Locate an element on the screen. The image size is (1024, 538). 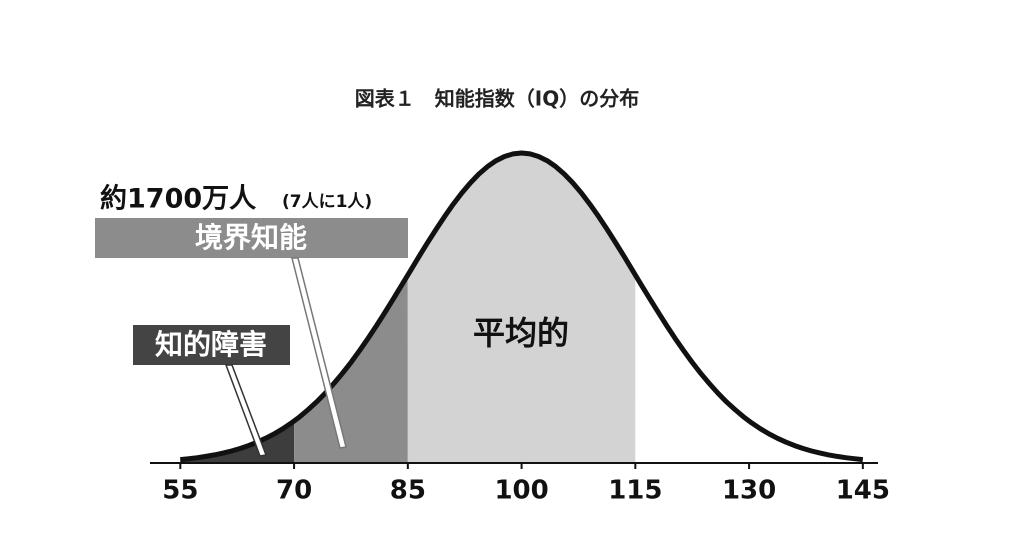
region-label: 知的障害 is located at coordinates (211, 344).